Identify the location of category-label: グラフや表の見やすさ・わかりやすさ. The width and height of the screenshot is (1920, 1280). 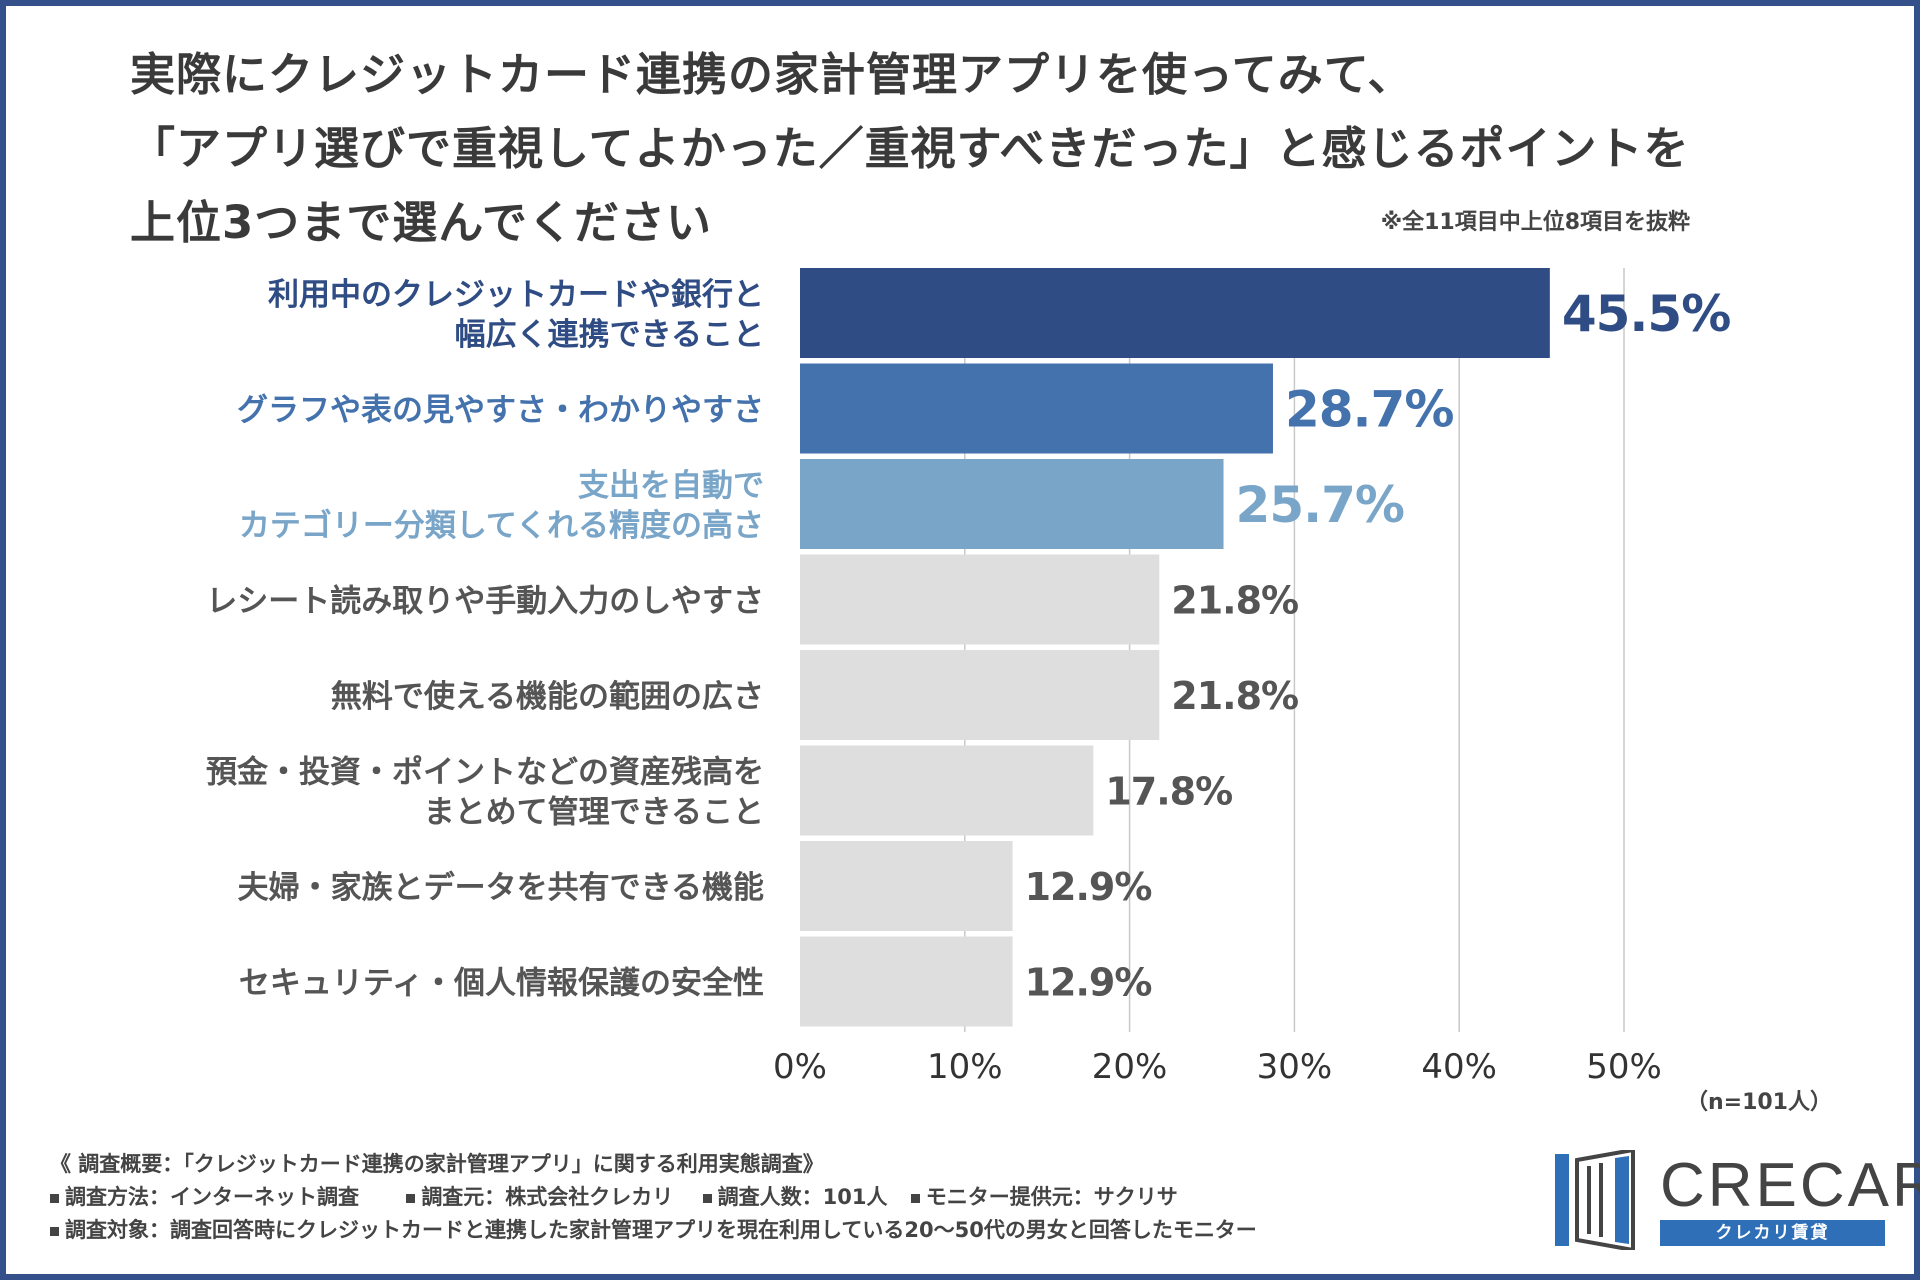
(500, 411).